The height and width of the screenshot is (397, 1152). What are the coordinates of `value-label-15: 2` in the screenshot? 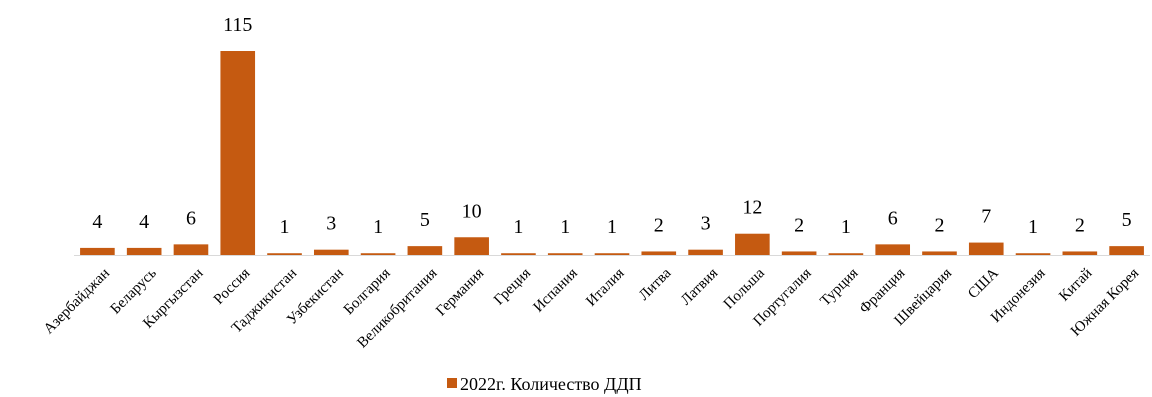 It's located at (799, 225).